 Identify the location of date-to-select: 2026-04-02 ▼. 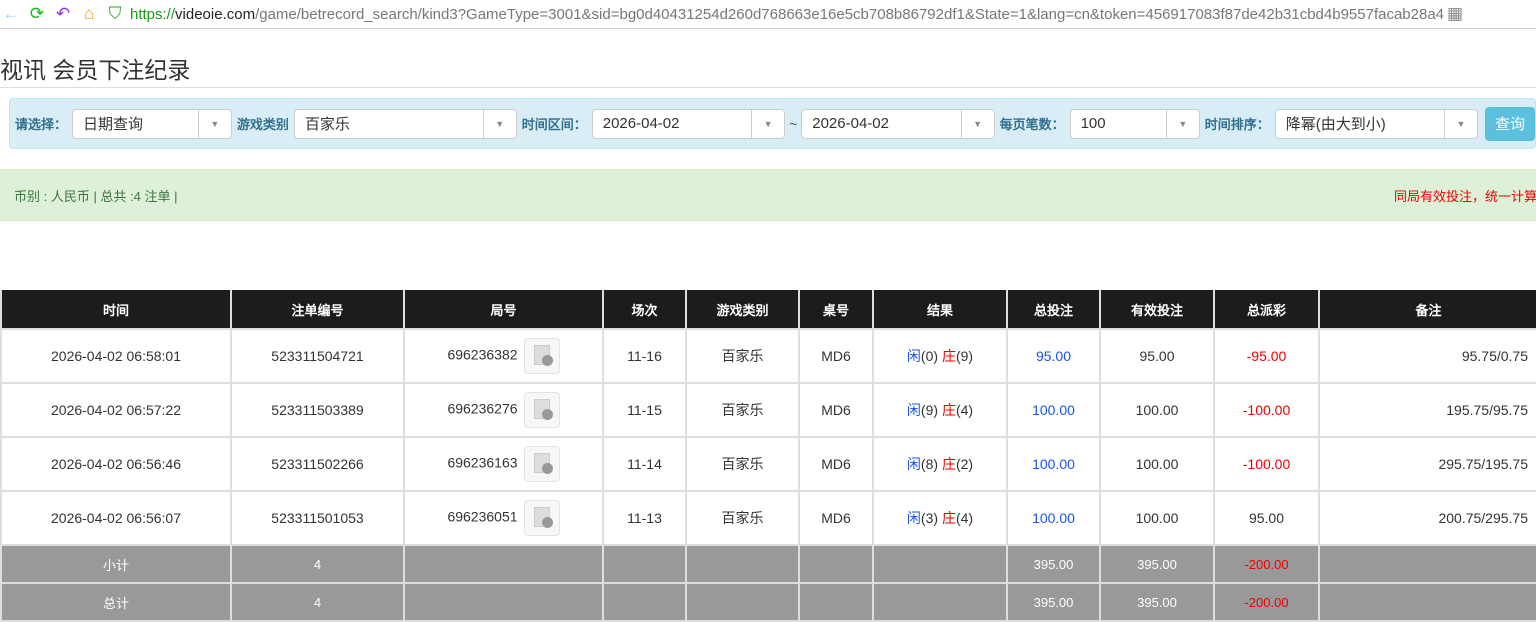
(898, 123).